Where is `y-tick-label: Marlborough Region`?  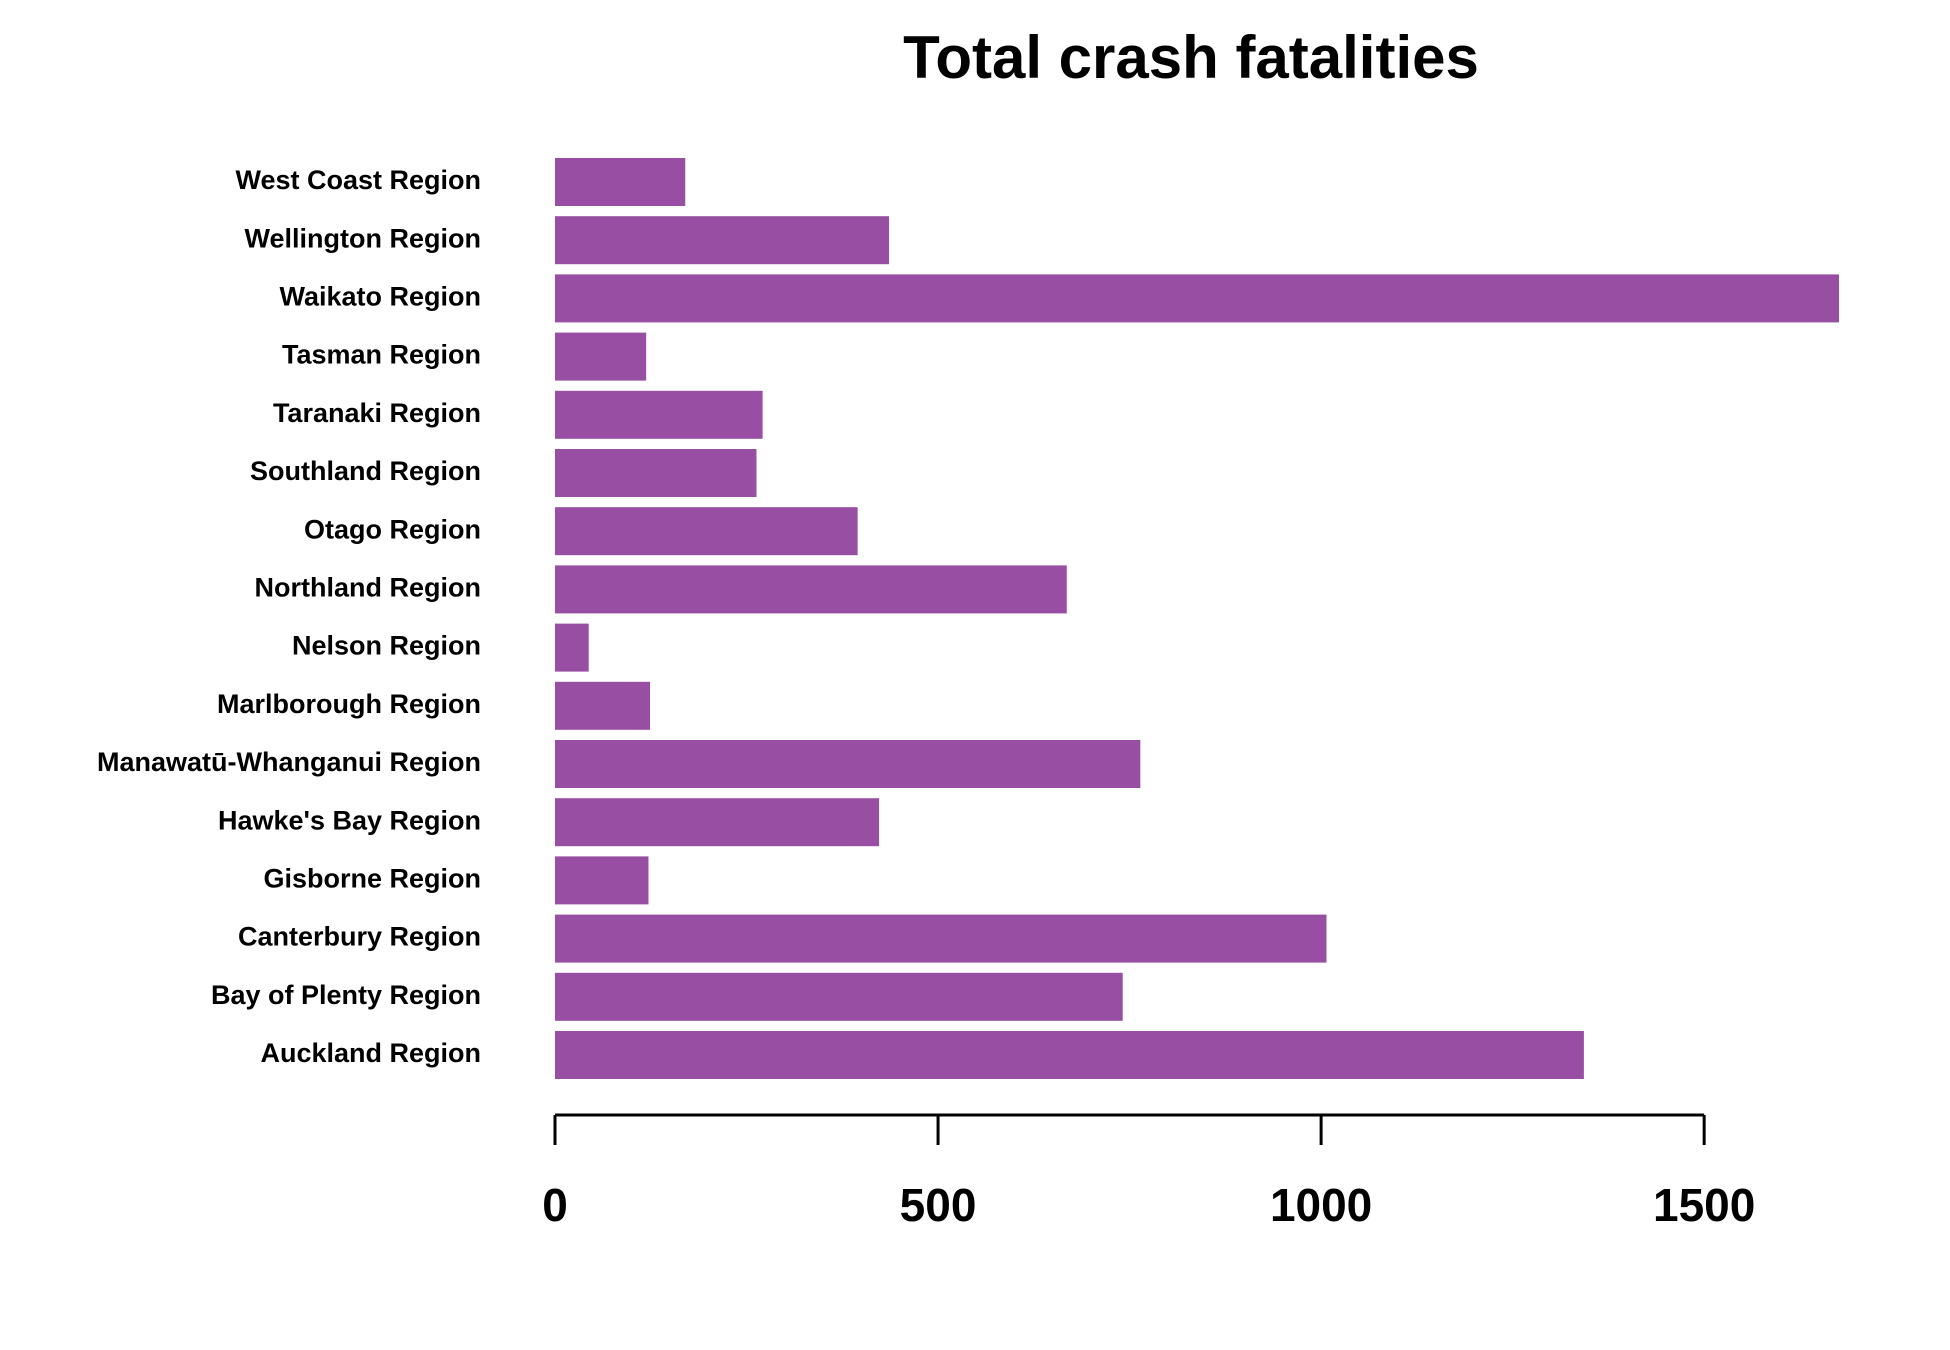 y-tick-label: Marlborough Region is located at coordinates (349, 704).